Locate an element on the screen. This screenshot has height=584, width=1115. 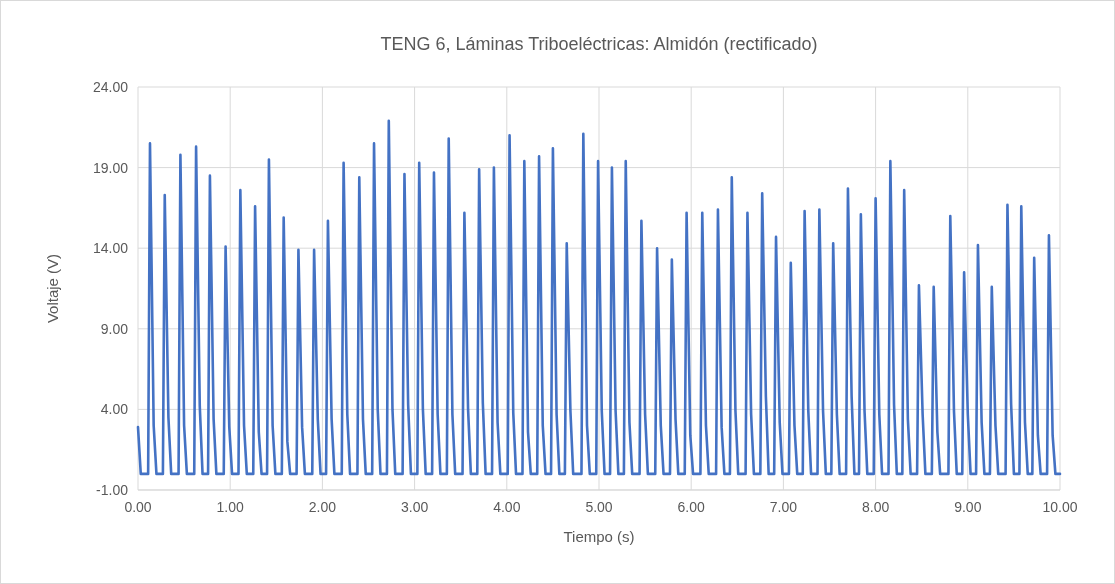
x-tick-label: 1.00 is located at coordinates (230, 507).